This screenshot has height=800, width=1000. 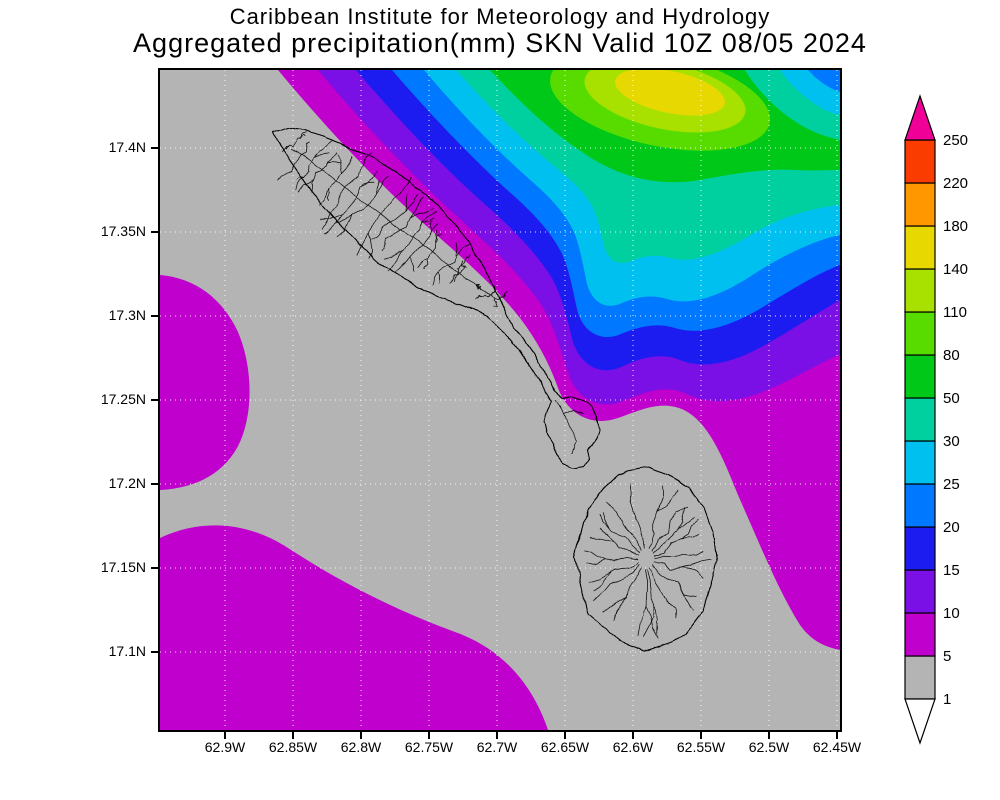 I want to click on lon-tick-label: 62.55W, so click(x=701, y=747).